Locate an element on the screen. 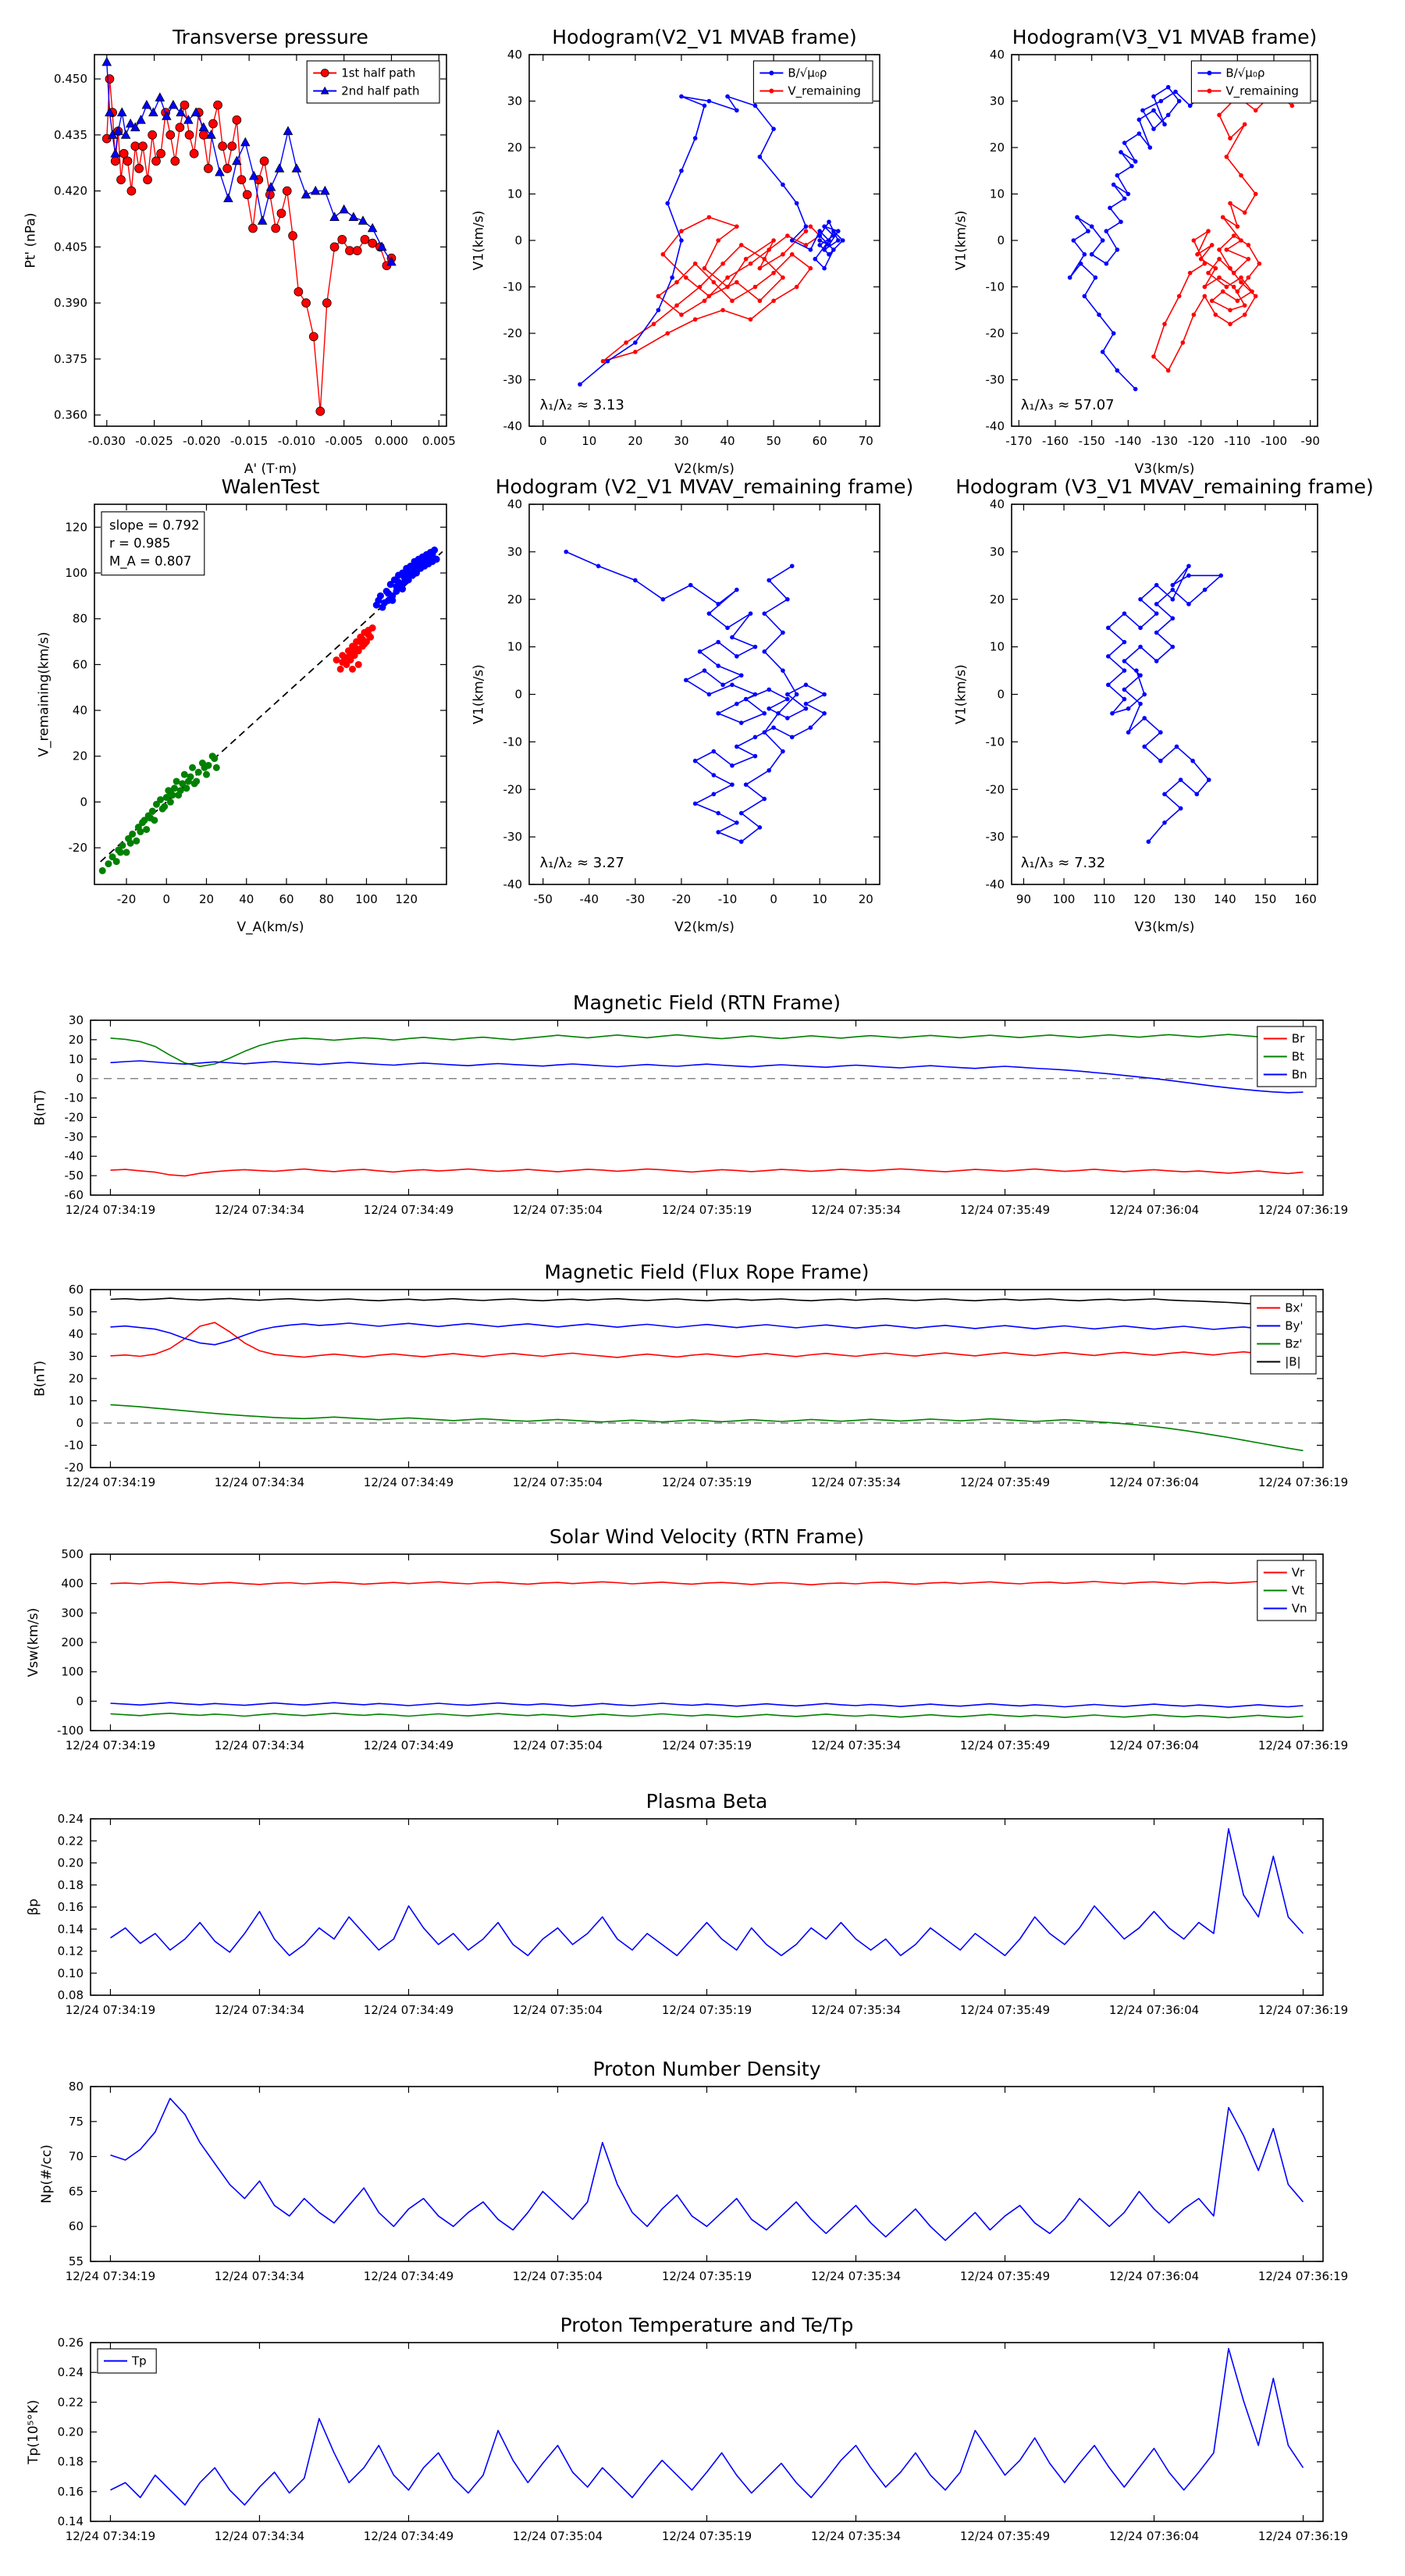  x-tick-label: 100 is located at coordinates (1065, 899).